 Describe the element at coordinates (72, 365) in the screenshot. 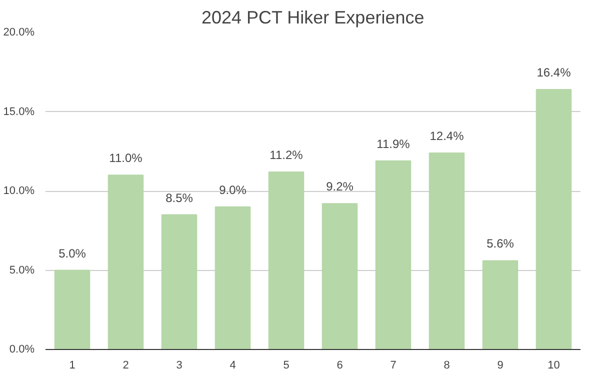

I see `x-tick-label: 1` at that location.